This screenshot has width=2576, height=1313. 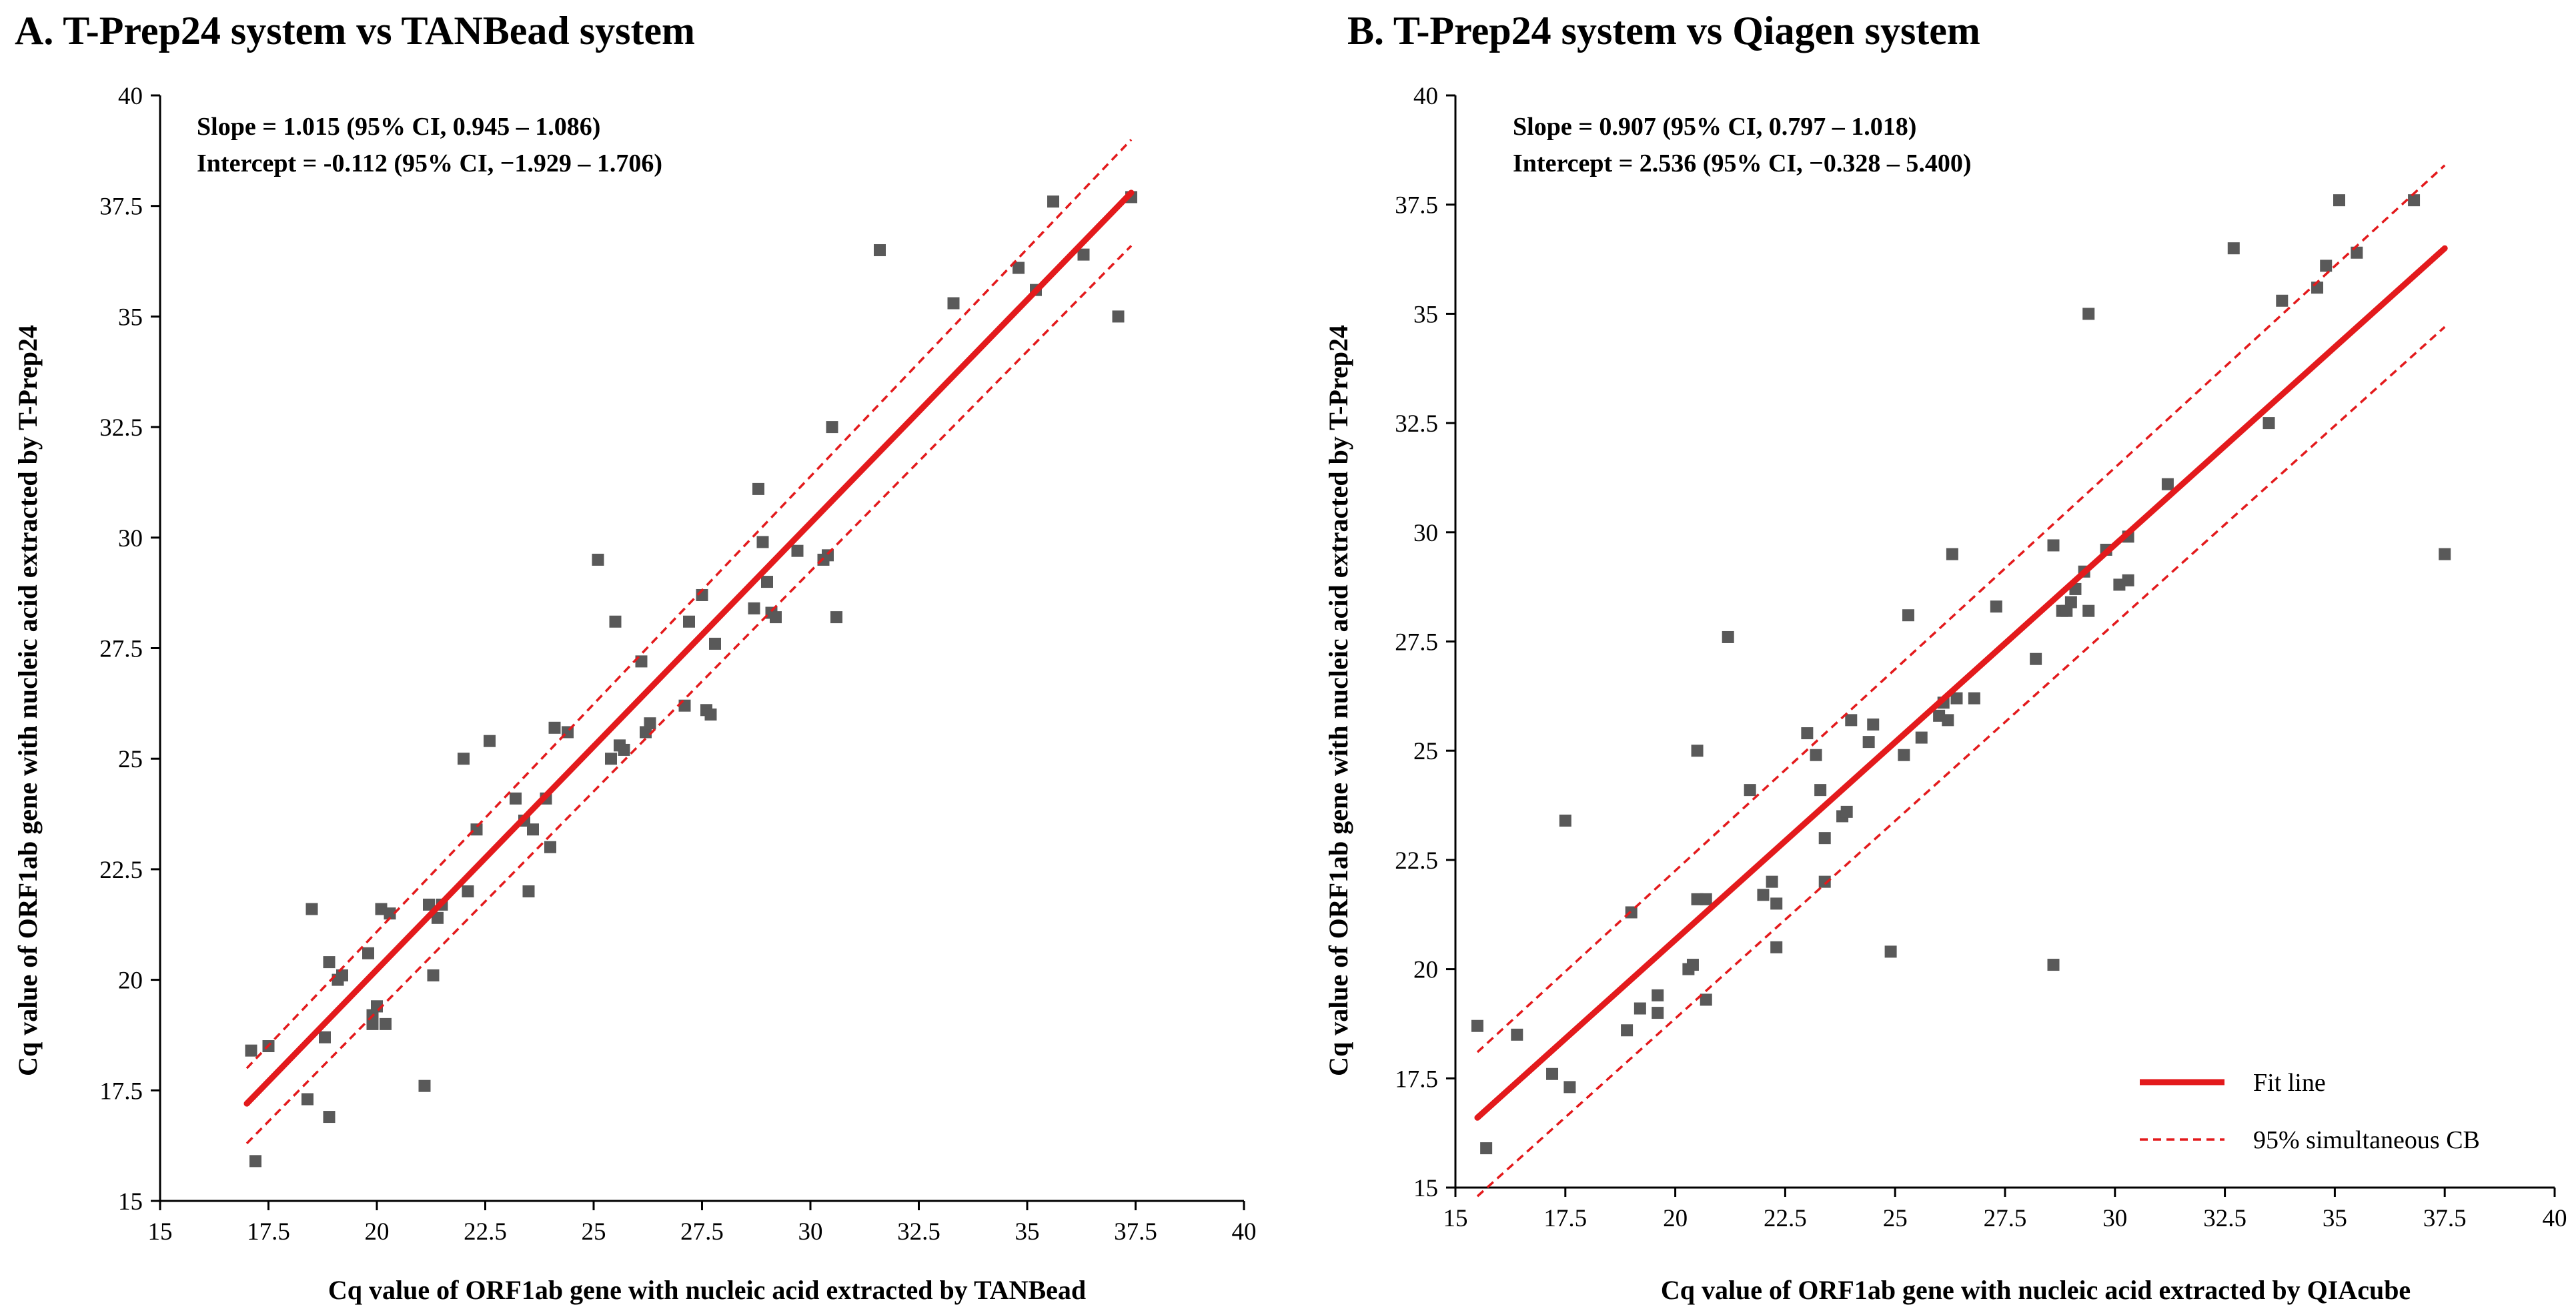 What do you see at coordinates (1456, 1218) in the screenshot?
I see `panel-b-x-tick-label: 15` at bounding box center [1456, 1218].